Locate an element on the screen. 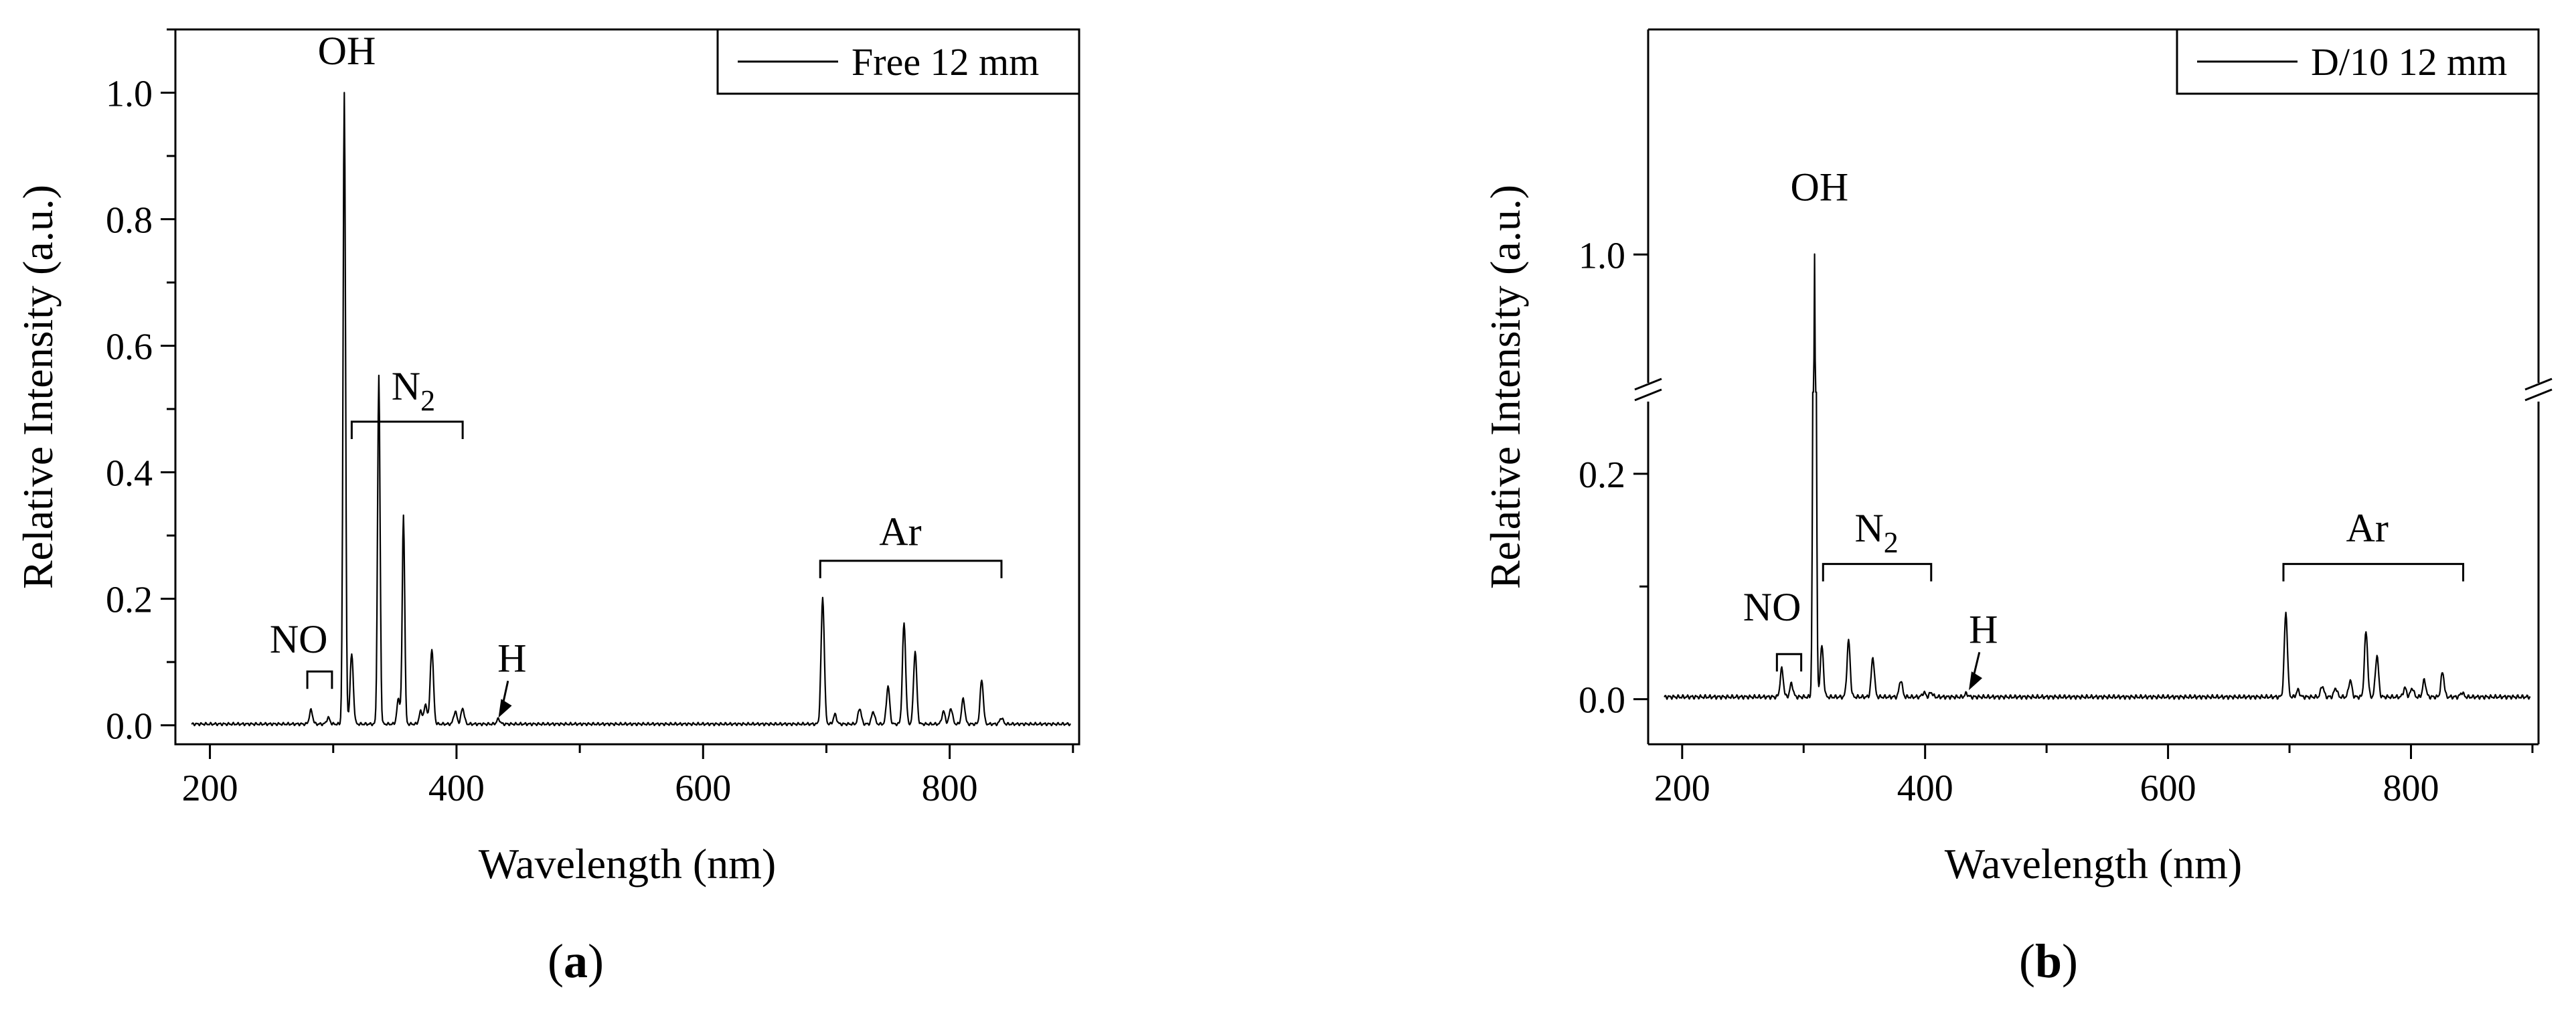  series-line-d10-12mm is located at coordinates (2097, 476).